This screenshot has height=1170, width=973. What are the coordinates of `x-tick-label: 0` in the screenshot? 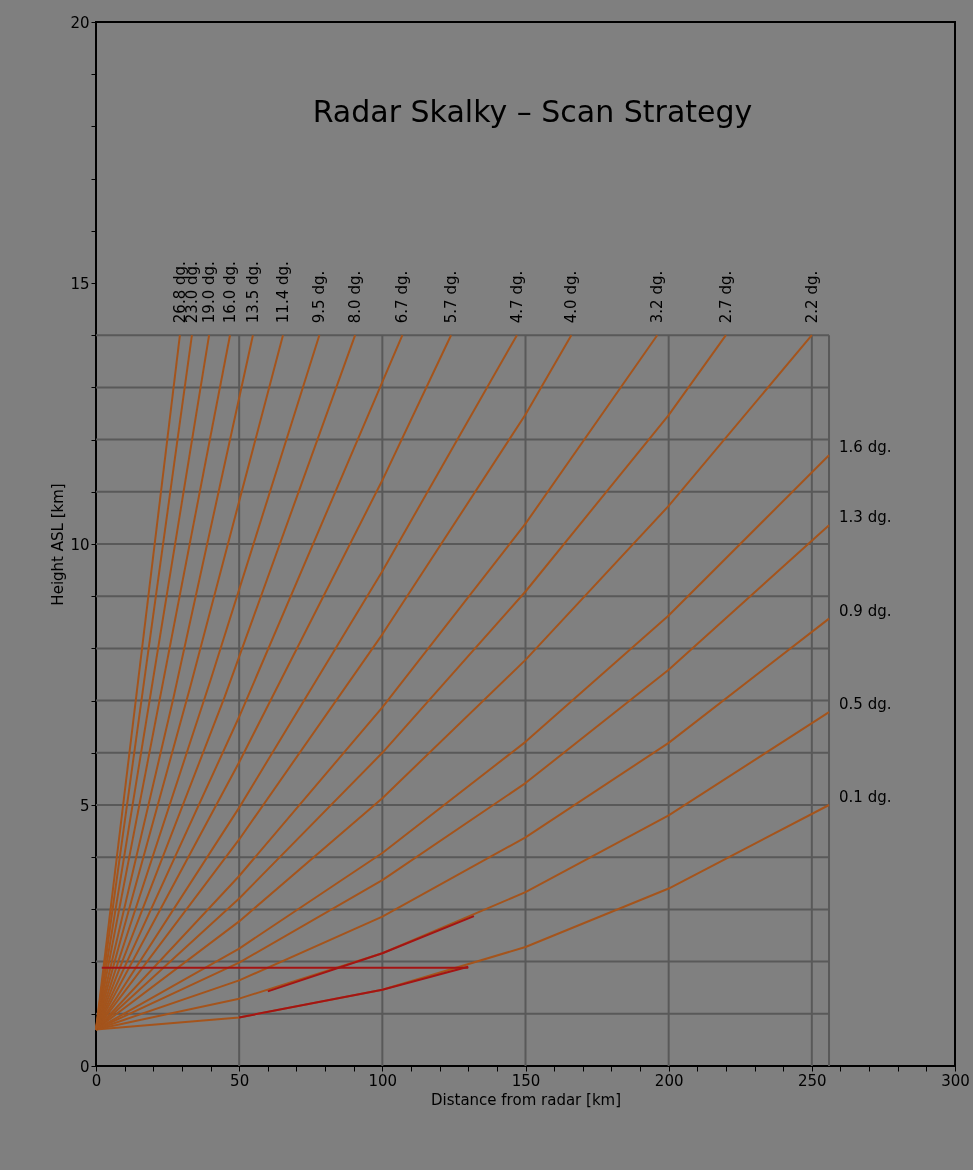 It's located at (96, 1080).